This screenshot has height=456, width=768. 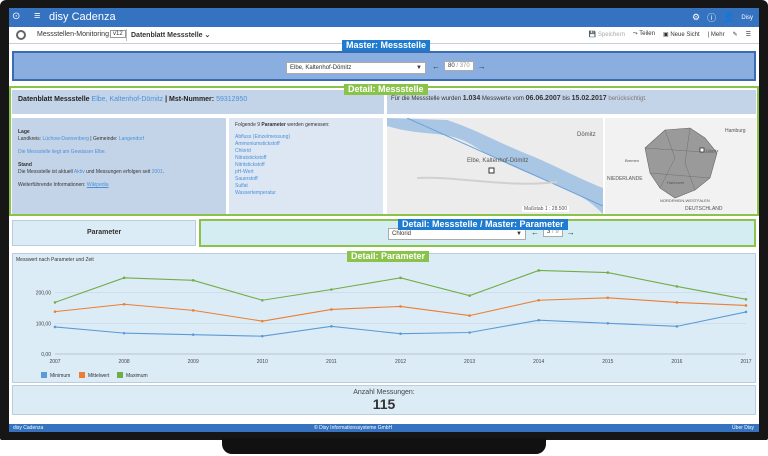 I want to click on legend-label: Maximum, so click(x=137, y=376).